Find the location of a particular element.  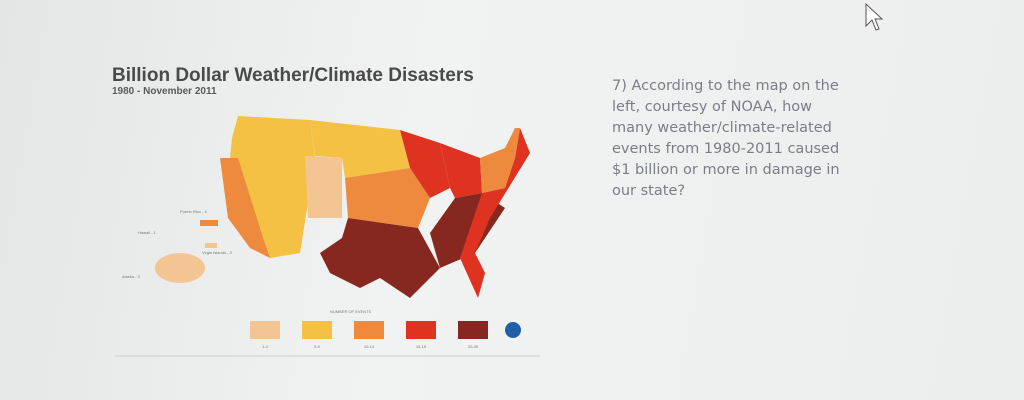

mouse-cursor is located at coordinates (874, 16).